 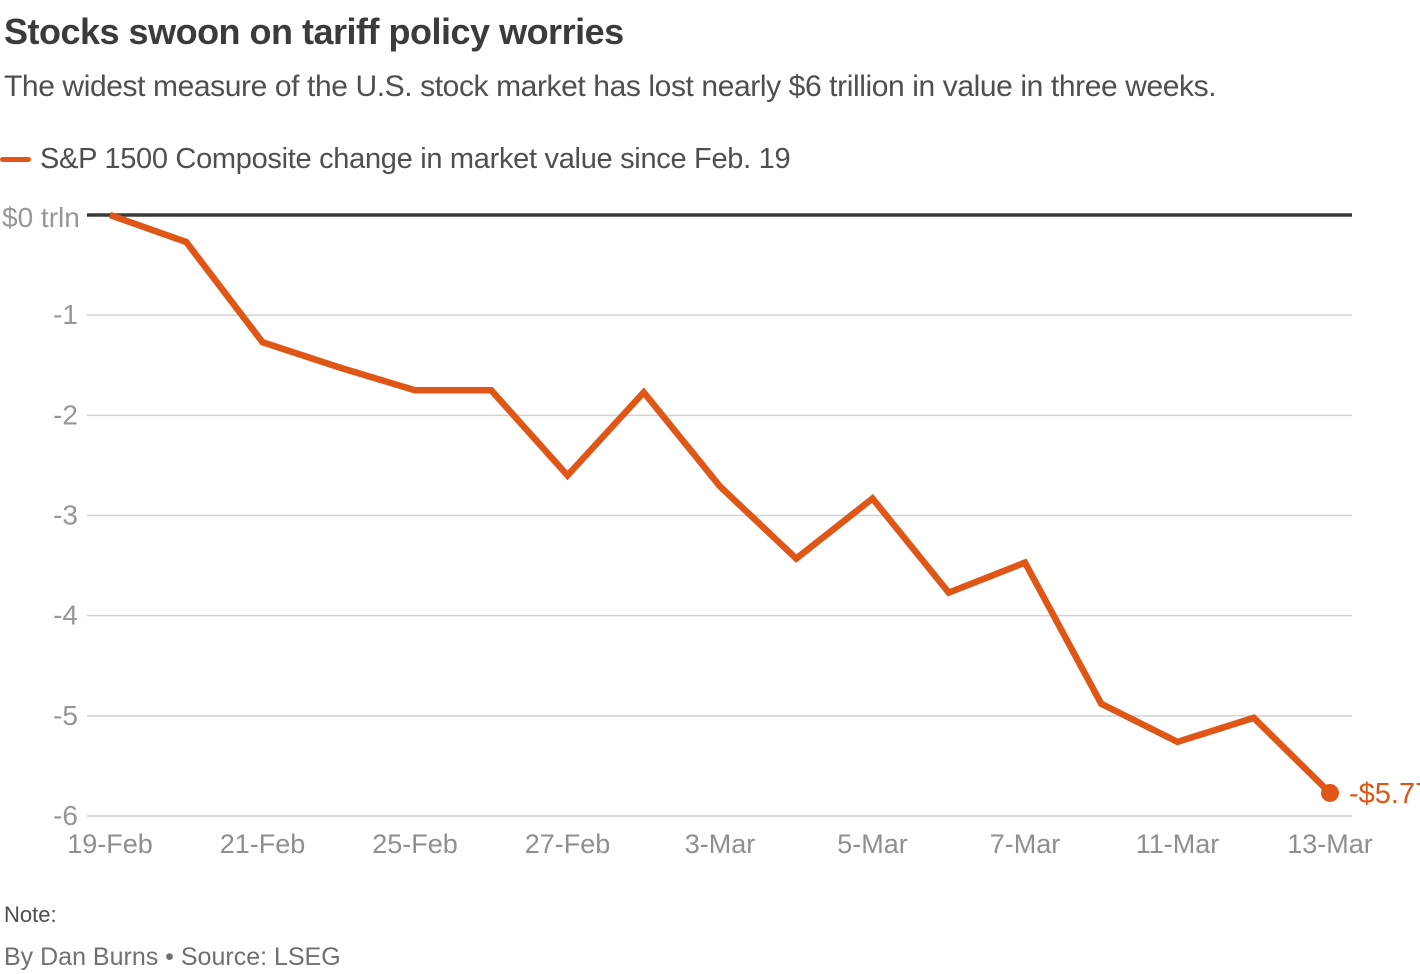 I want to click on y-axis-tick-label: -1, so click(x=65, y=314).